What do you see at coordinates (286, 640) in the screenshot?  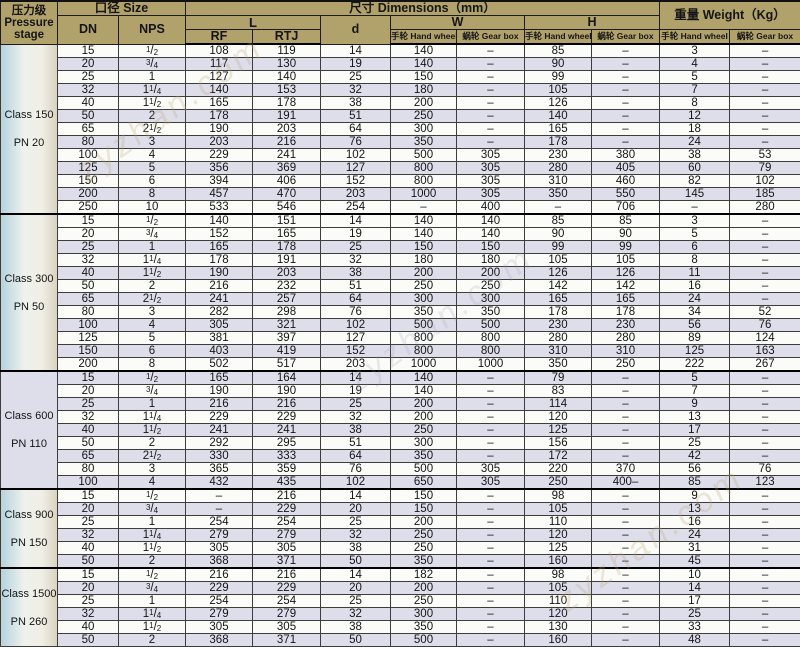 I see `cell-l-rtj: 371` at bounding box center [286, 640].